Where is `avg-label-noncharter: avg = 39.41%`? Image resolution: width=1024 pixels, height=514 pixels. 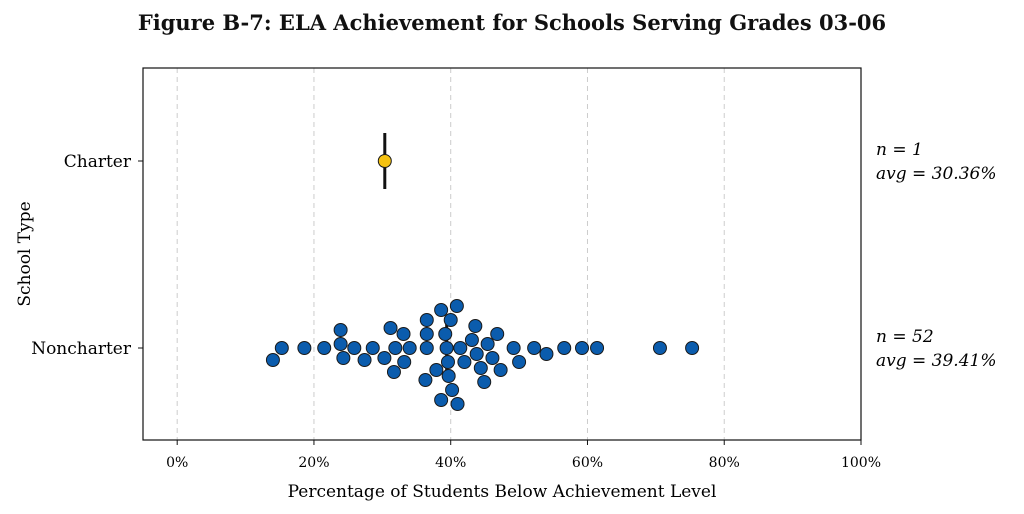
avg-label-noncharter: avg = 39.41% is located at coordinates (936, 361).